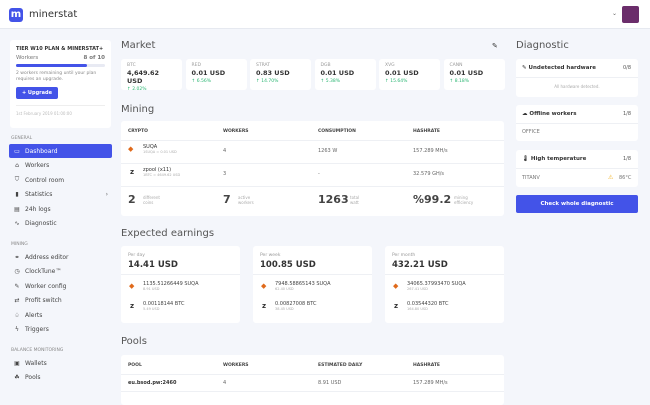  What do you see at coordinates (135, 365) in the screenshot?
I see `col-pool: POOL` at bounding box center [135, 365].